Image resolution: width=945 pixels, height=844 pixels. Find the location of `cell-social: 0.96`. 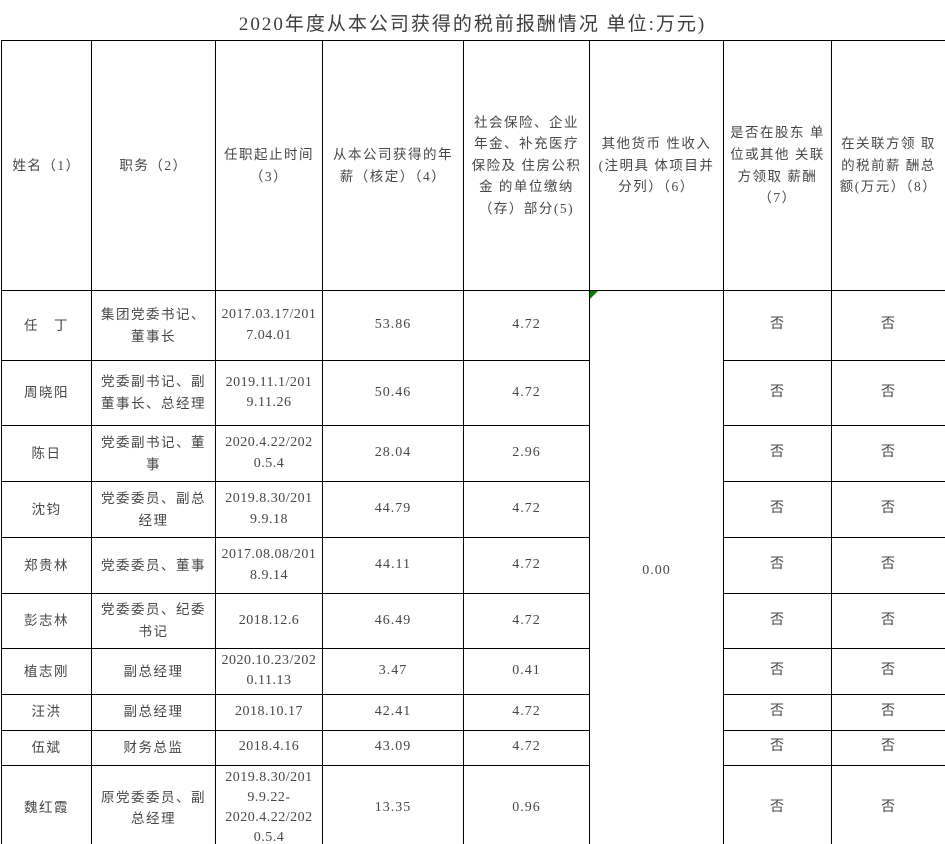

cell-social: 0.96 is located at coordinates (526, 804).